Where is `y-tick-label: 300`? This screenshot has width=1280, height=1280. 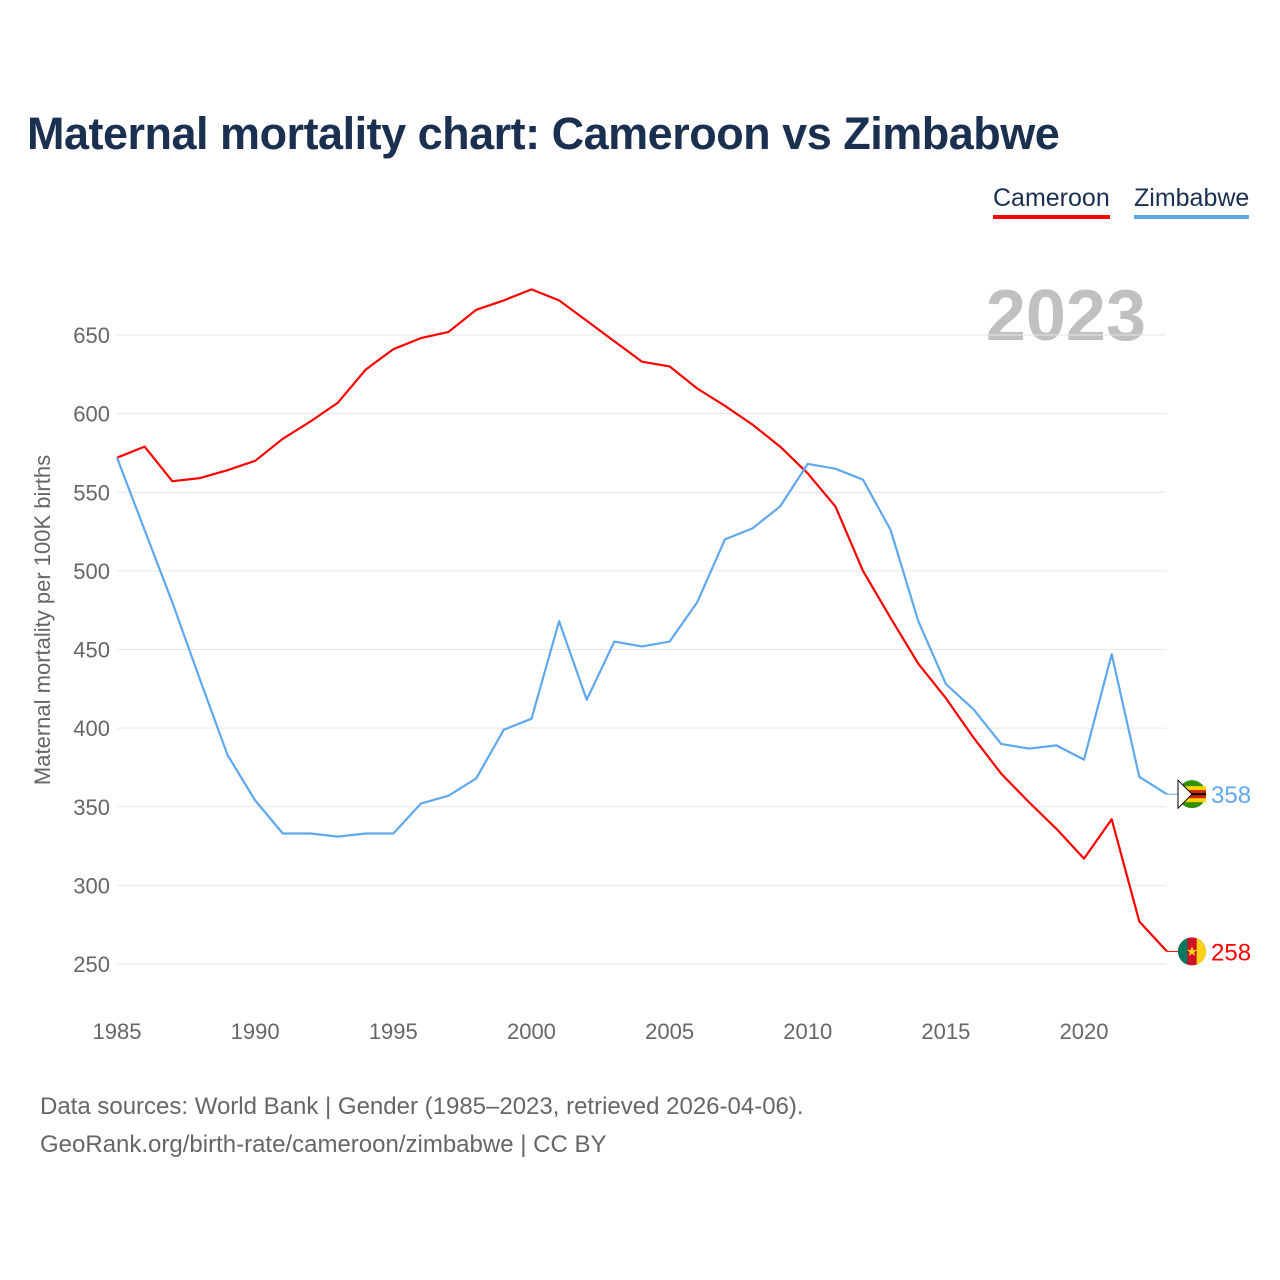 y-tick-label: 300 is located at coordinates (91, 885).